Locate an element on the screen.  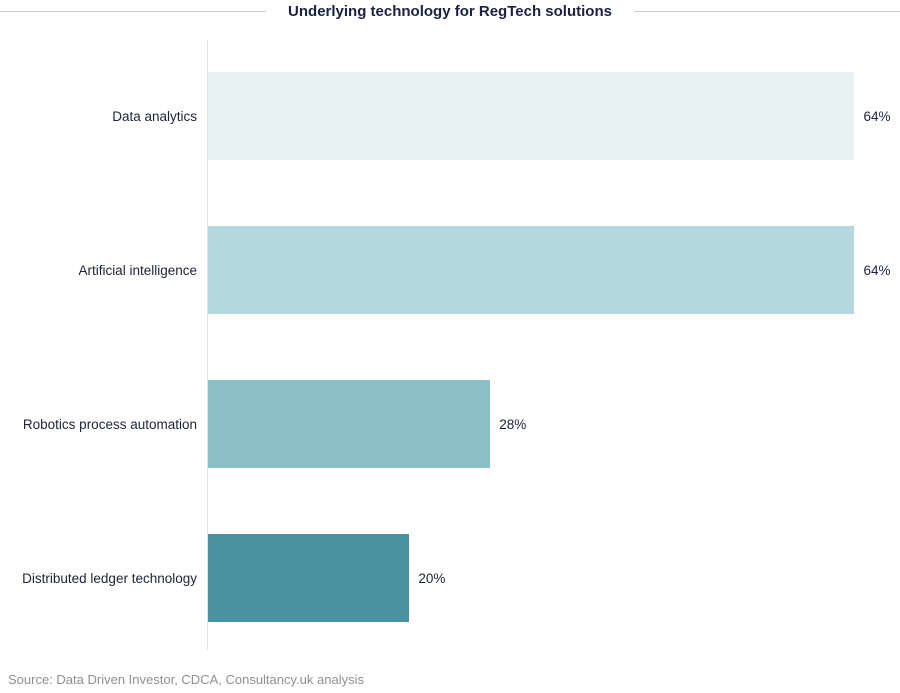
title-rule-right is located at coordinates (766, 11).